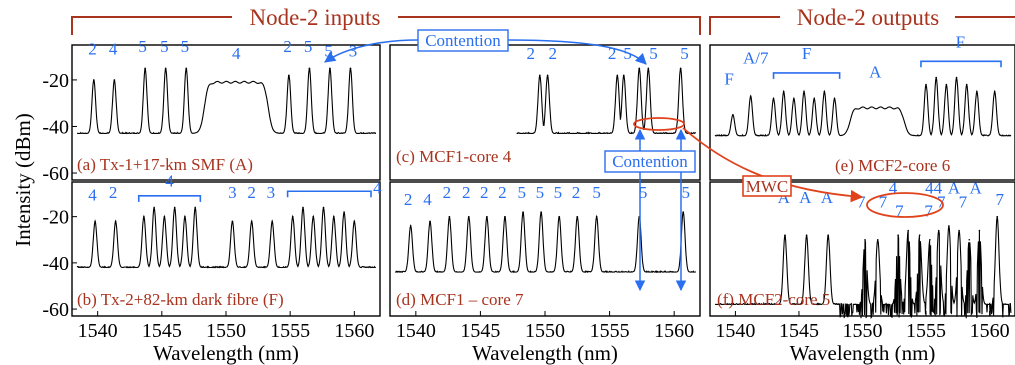 This screenshot has width=1015, height=365. What do you see at coordinates (545, 331) in the screenshot?
I see `x-tick-label: 1550` at bounding box center [545, 331].